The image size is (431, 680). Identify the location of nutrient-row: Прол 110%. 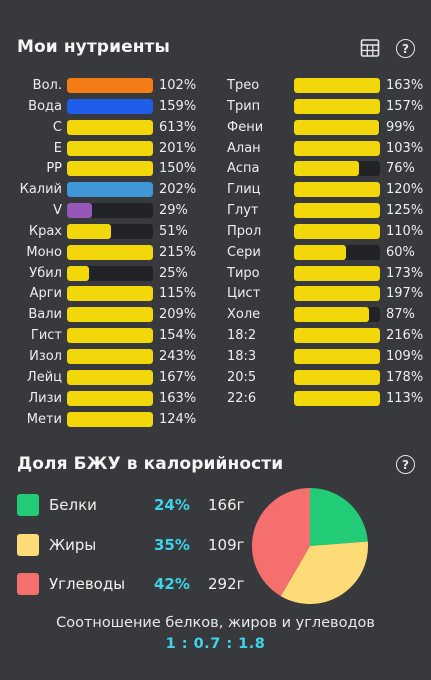
(327, 232).